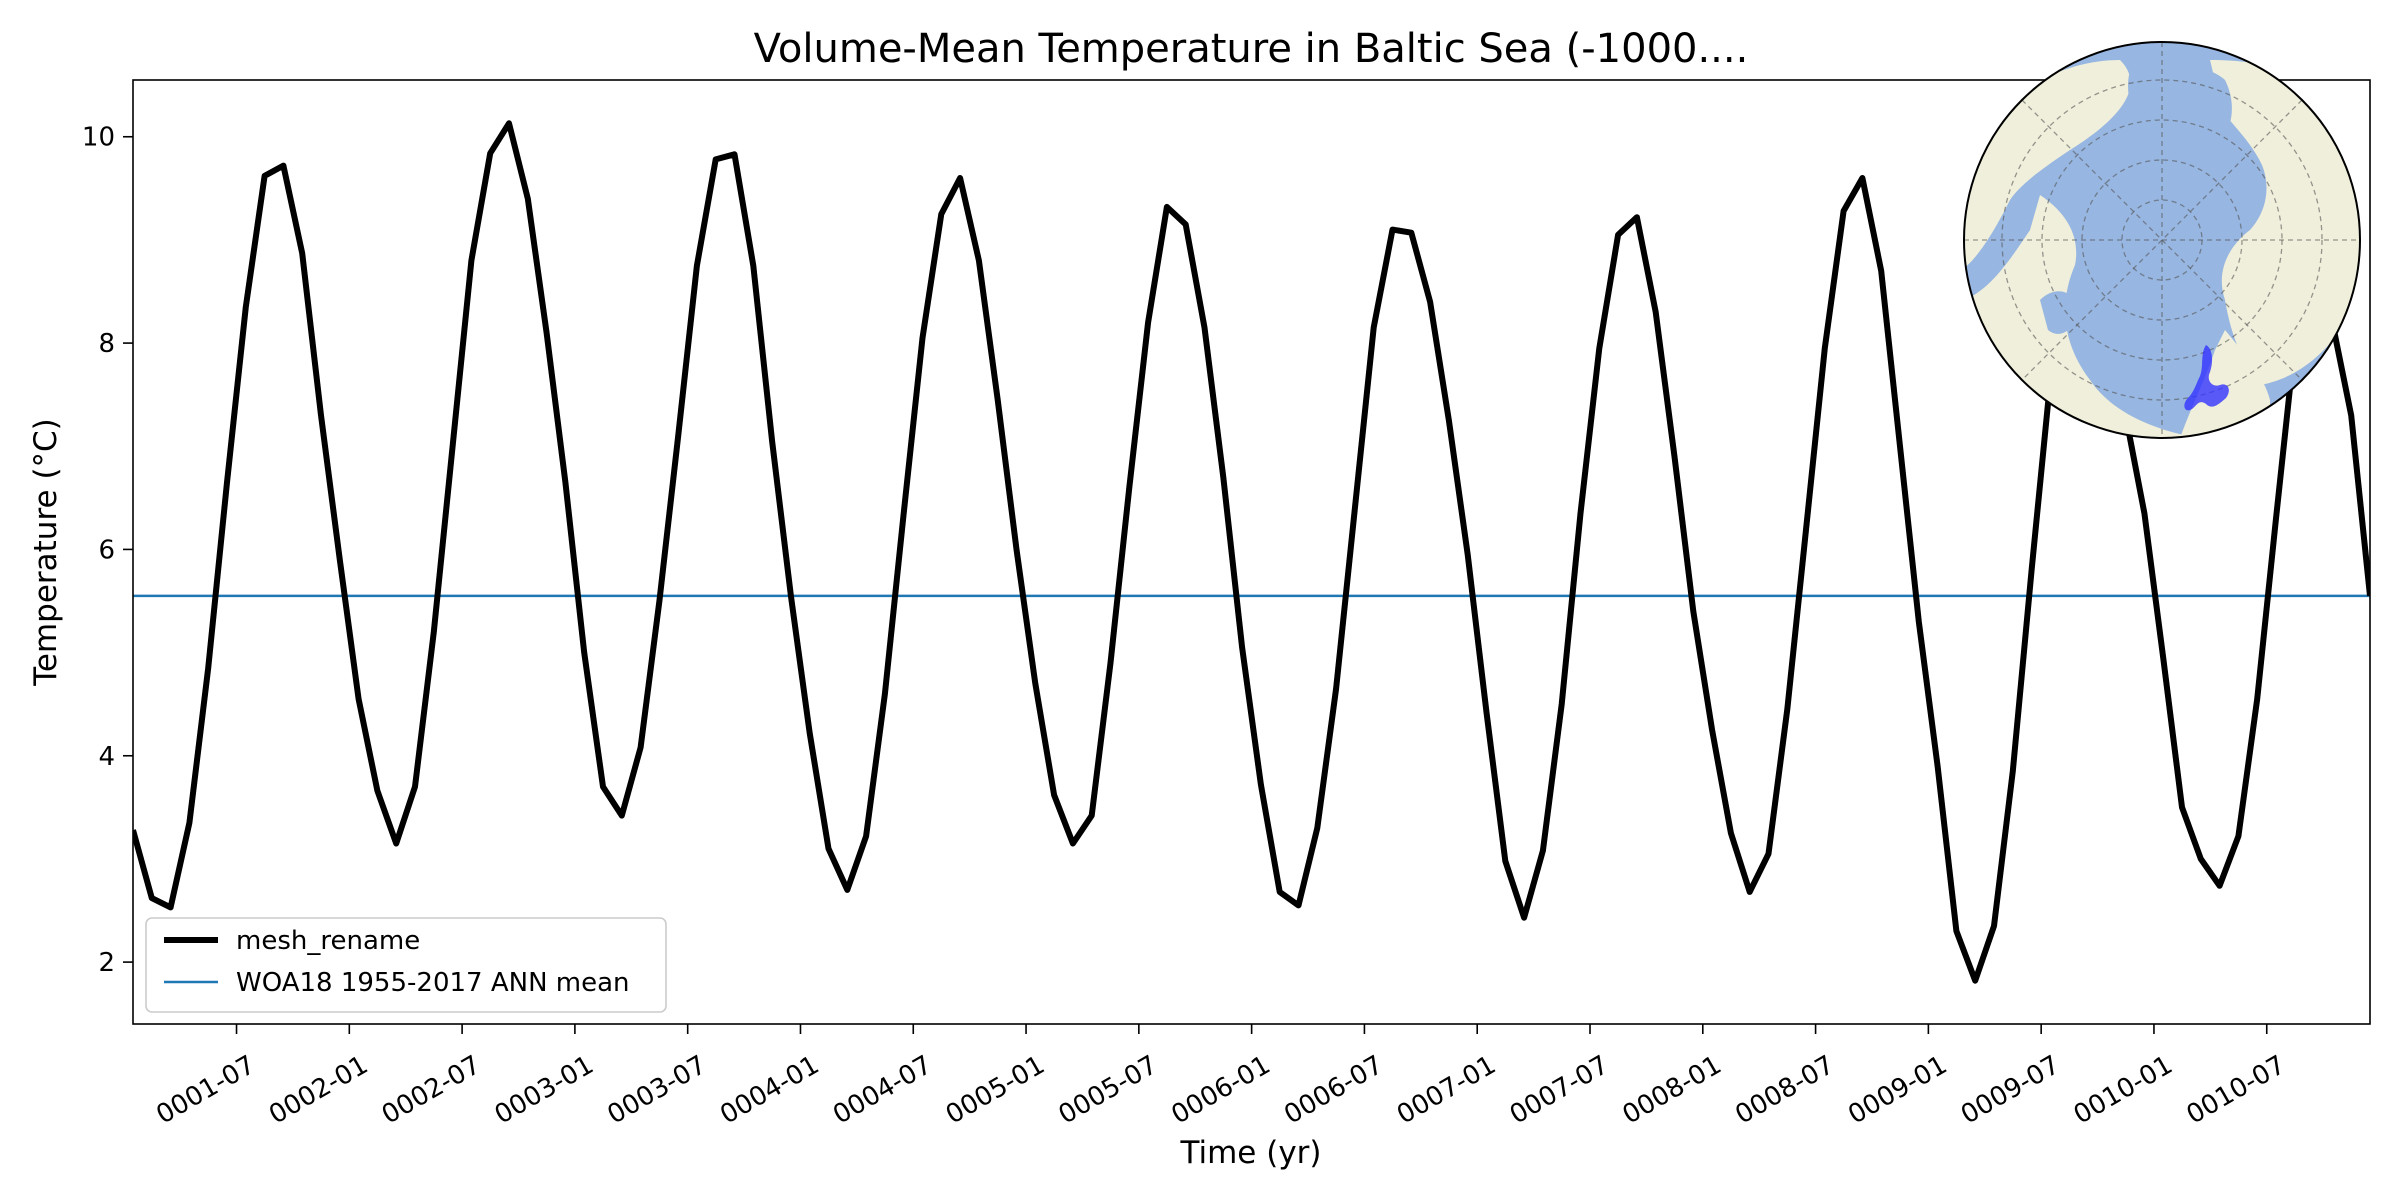 This screenshot has width=2400, height=1200. I want to click on y-axis-label: Temperature (°C), so click(46, 552).